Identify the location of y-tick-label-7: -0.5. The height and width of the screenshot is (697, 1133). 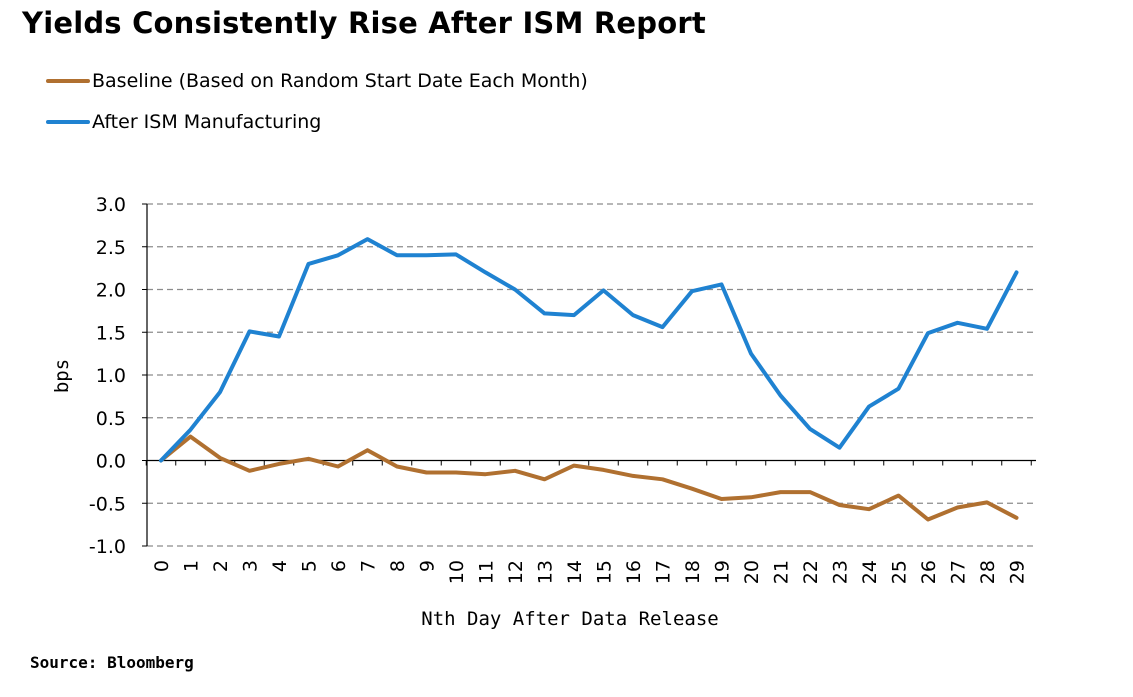
(107, 504).